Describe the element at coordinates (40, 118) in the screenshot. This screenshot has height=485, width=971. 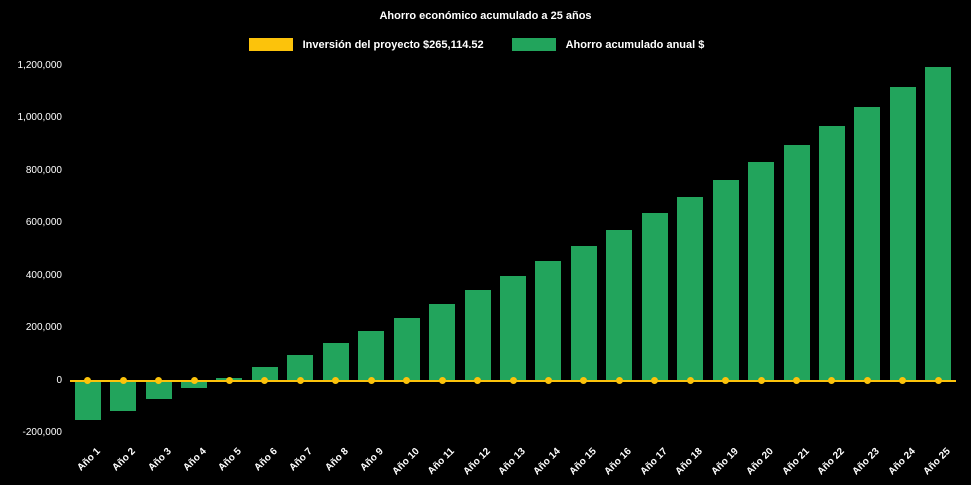
I see `y-axis-label: 1,000,000` at that location.